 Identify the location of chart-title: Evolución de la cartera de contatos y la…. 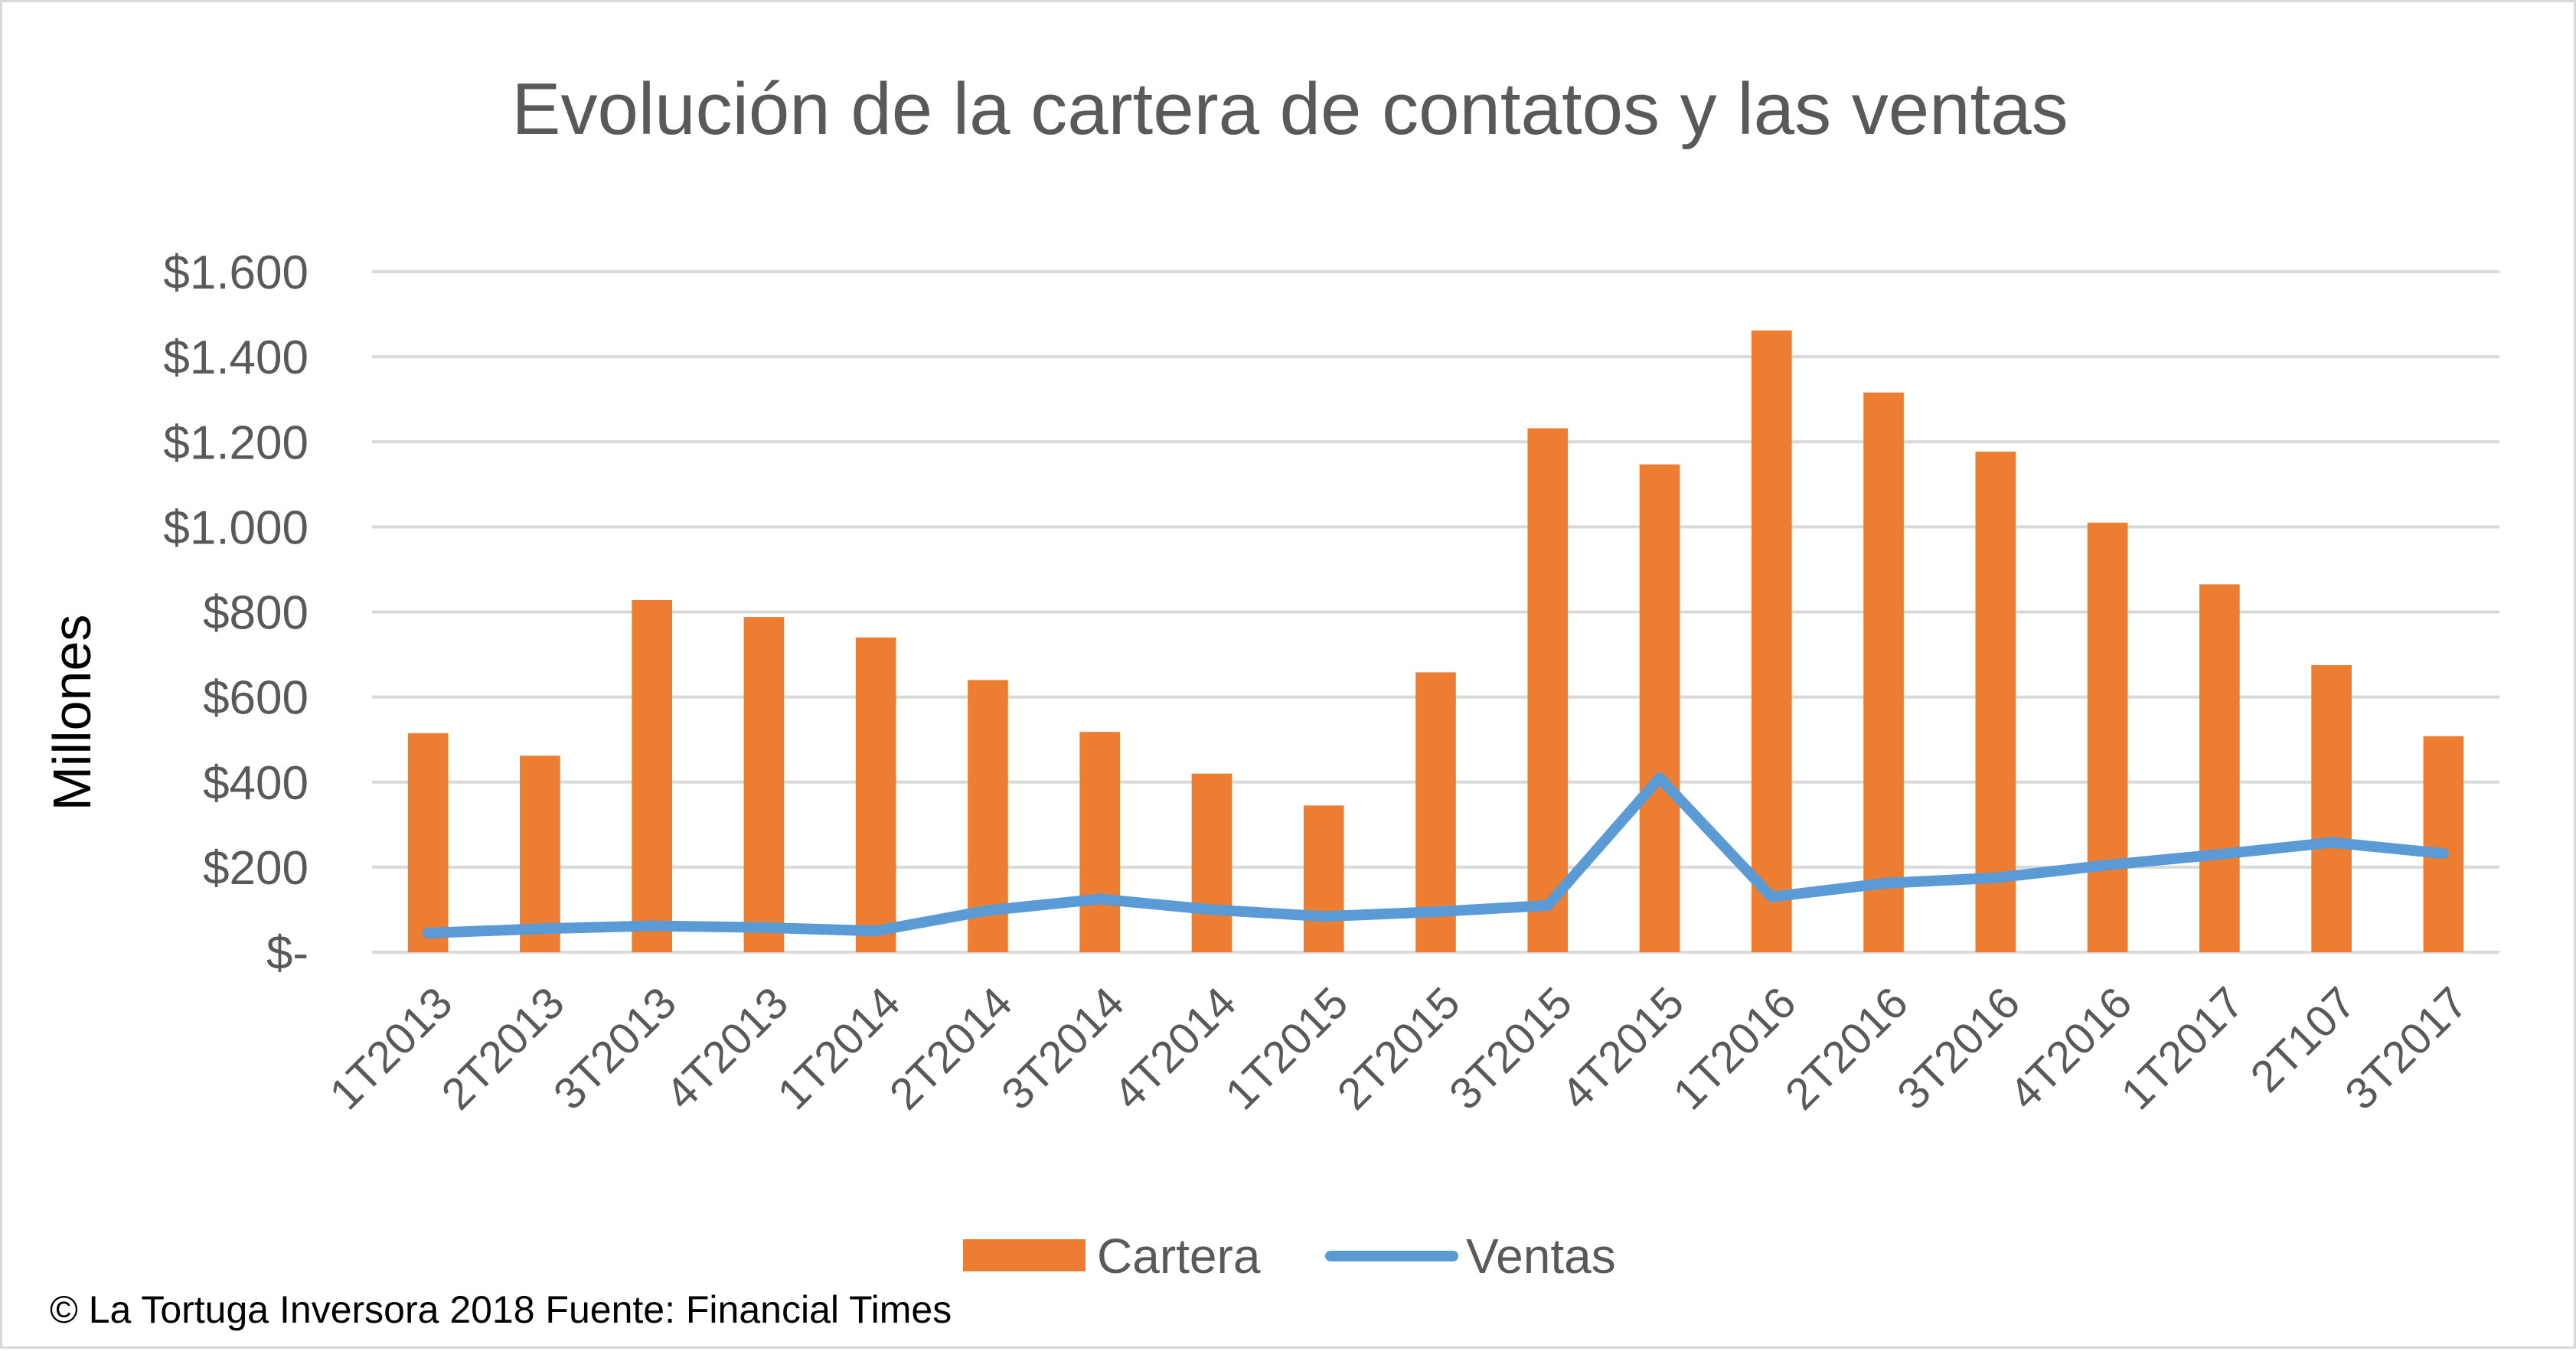
(1289, 109).